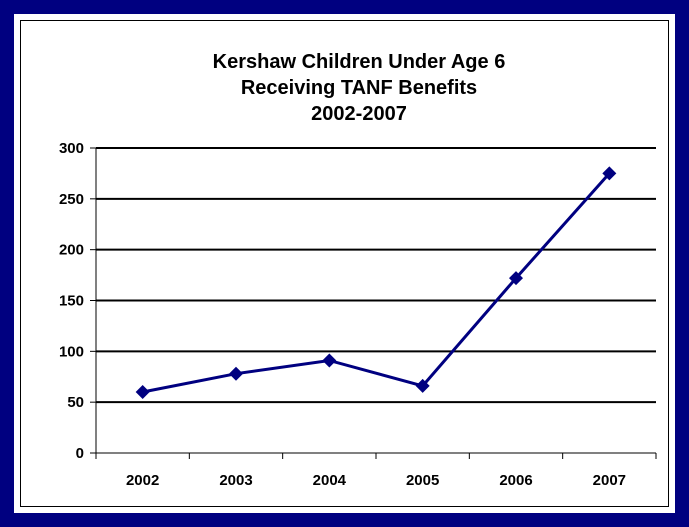  I want to click on y-axis-tick-labels: 300 250 200 150 100 50 0, so click(71, 301).